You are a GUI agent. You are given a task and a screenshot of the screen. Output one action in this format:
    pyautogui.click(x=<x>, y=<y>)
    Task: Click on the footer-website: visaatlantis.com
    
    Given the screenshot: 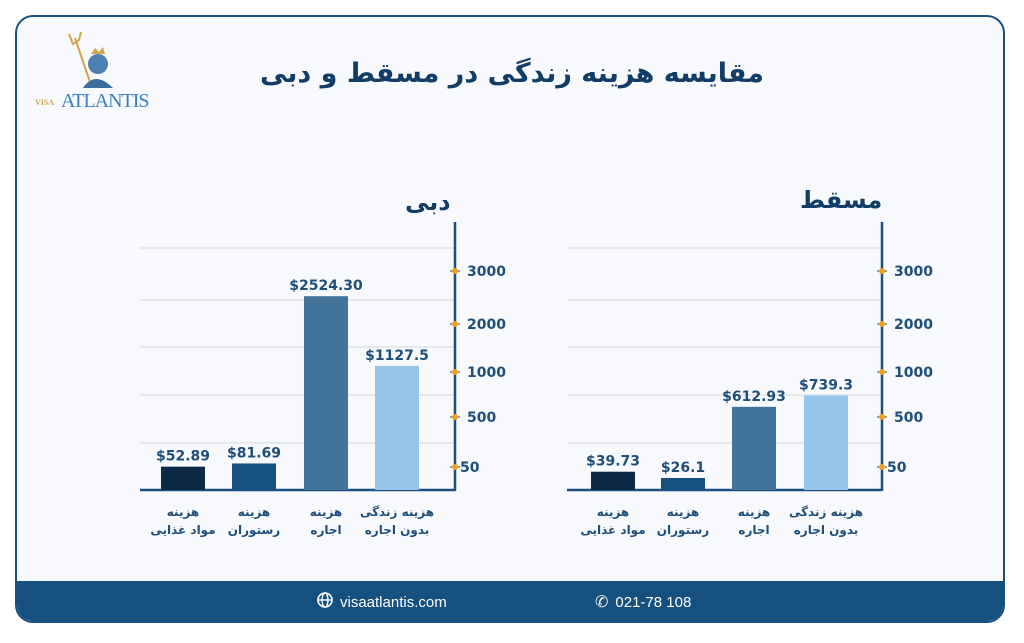 What is the action you would take?
    pyautogui.click(x=382, y=602)
    